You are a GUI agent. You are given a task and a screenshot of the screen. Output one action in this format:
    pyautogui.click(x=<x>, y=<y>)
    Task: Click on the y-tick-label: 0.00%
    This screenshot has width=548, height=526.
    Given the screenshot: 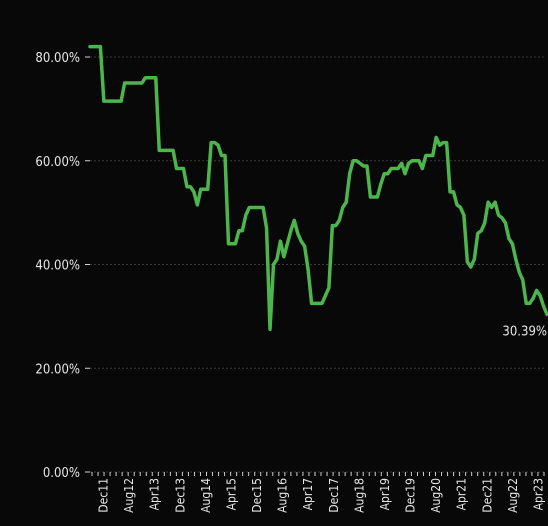 What is the action you would take?
    pyautogui.click(x=61, y=473)
    